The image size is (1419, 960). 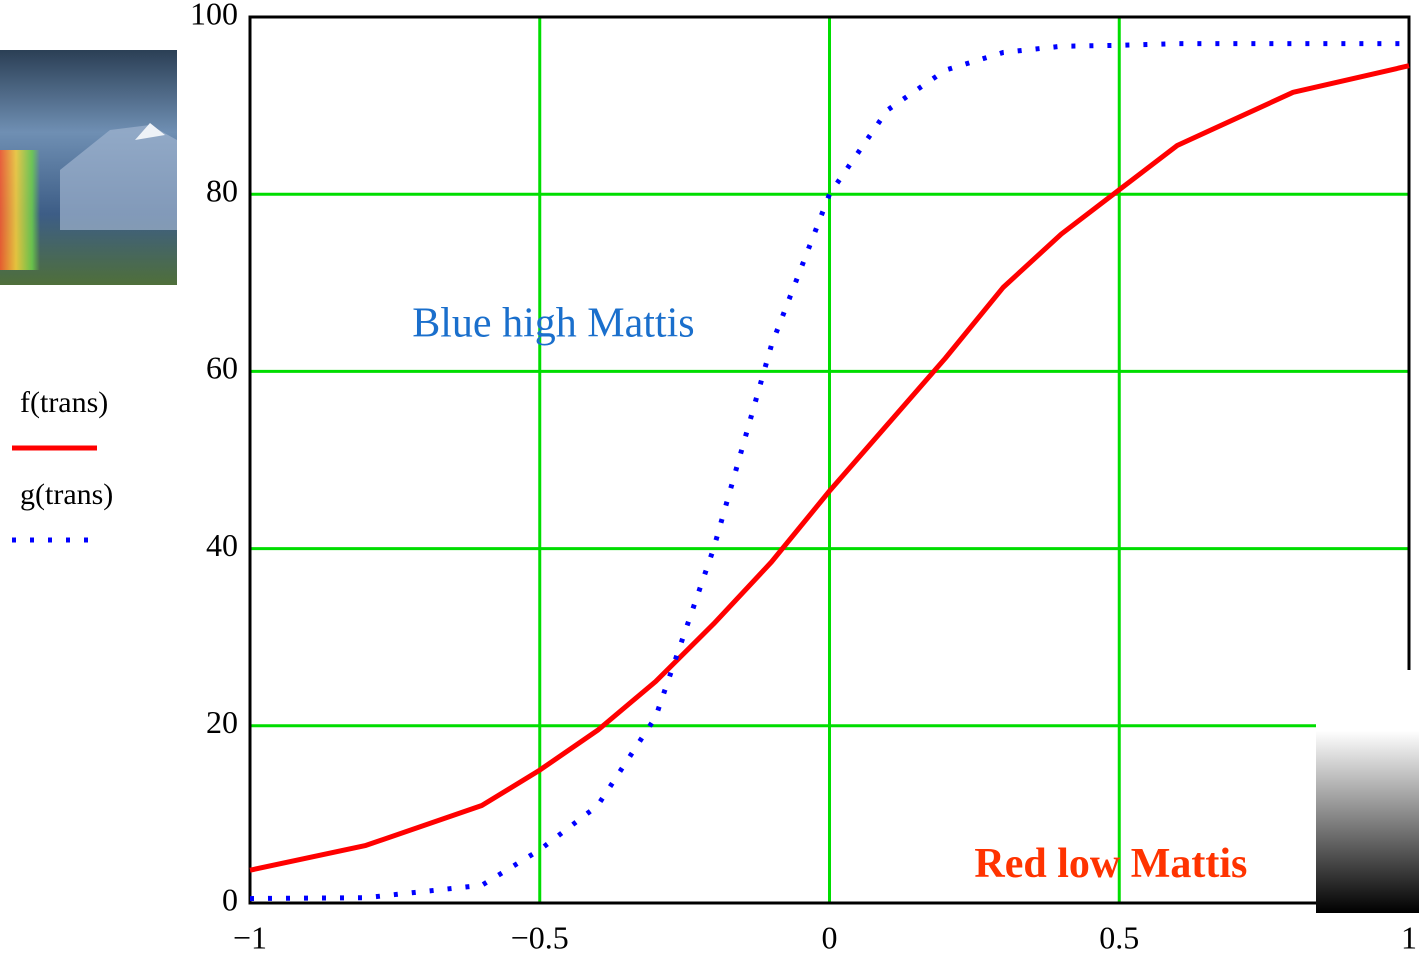 What do you see at coordinates (553, 324) in the screenshot?
I see `annotation: Blue high Mattis` at bounding box center [553, 324].